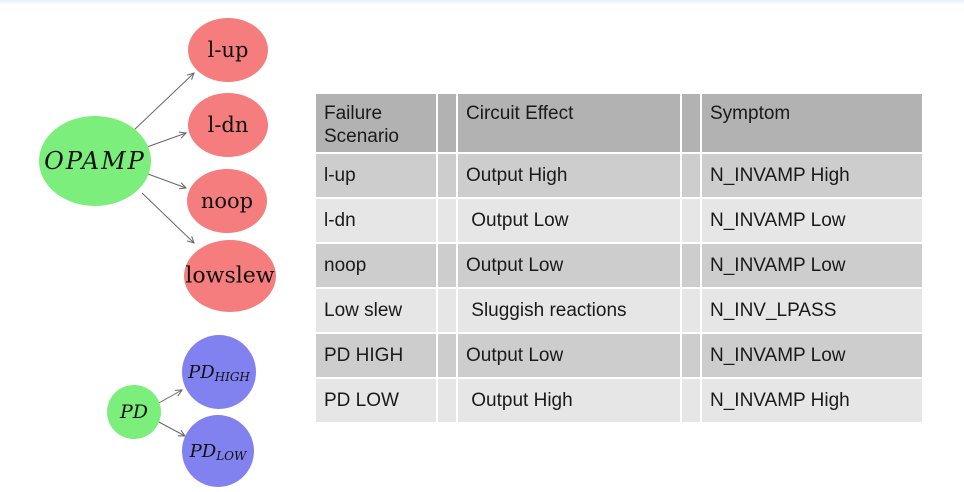 This screenshot has height=492, width=964. Describe the element at coordinates (482, 2) in the screenshot. I see `top-edge-highlight` at that location.